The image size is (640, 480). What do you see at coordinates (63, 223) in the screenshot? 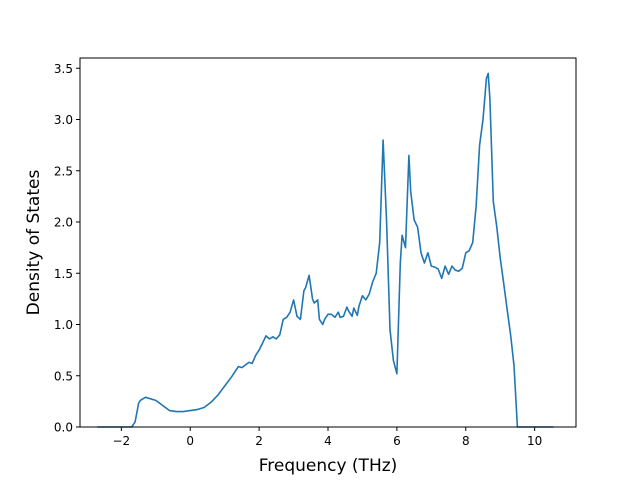
I see `y-tick-label: 2.0` at bounding box center [63, 223].